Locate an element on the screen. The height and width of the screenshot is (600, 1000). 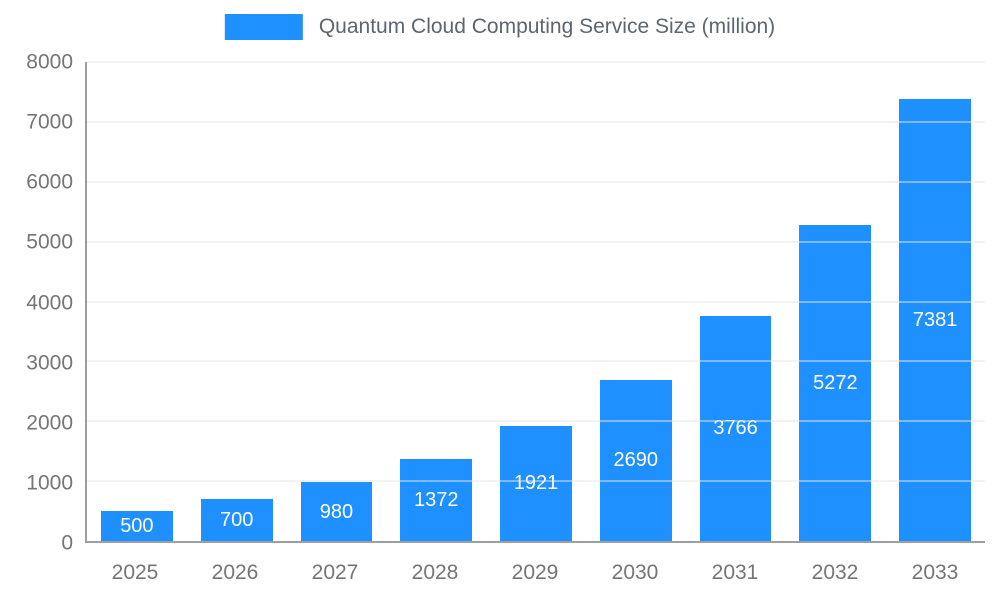
x-axis: 2025 2026 2027 2028 2029 2030 2031 2032 2033 is located at coordinates (535, 564).